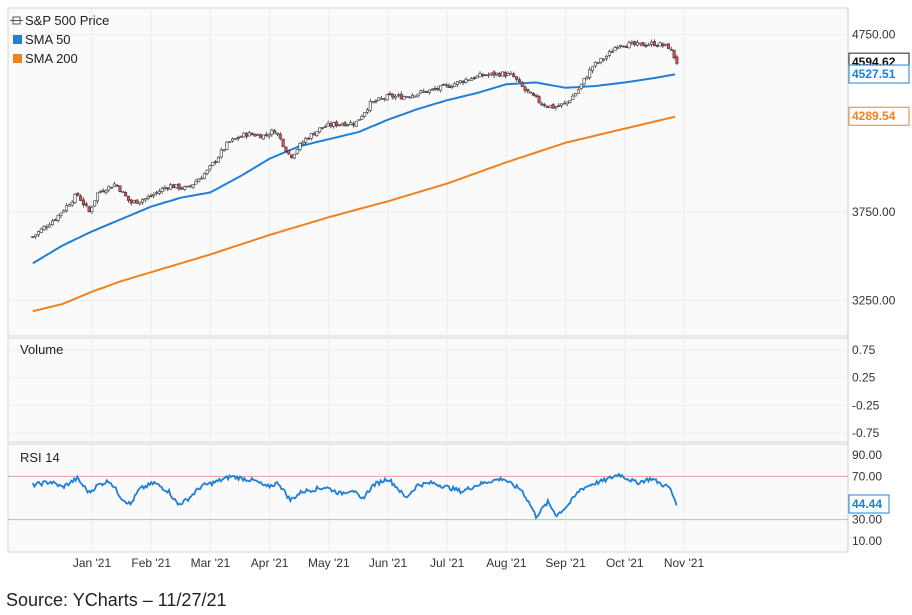  I want to click on volume-y-tick-label: 0.25, so click(864, 378).